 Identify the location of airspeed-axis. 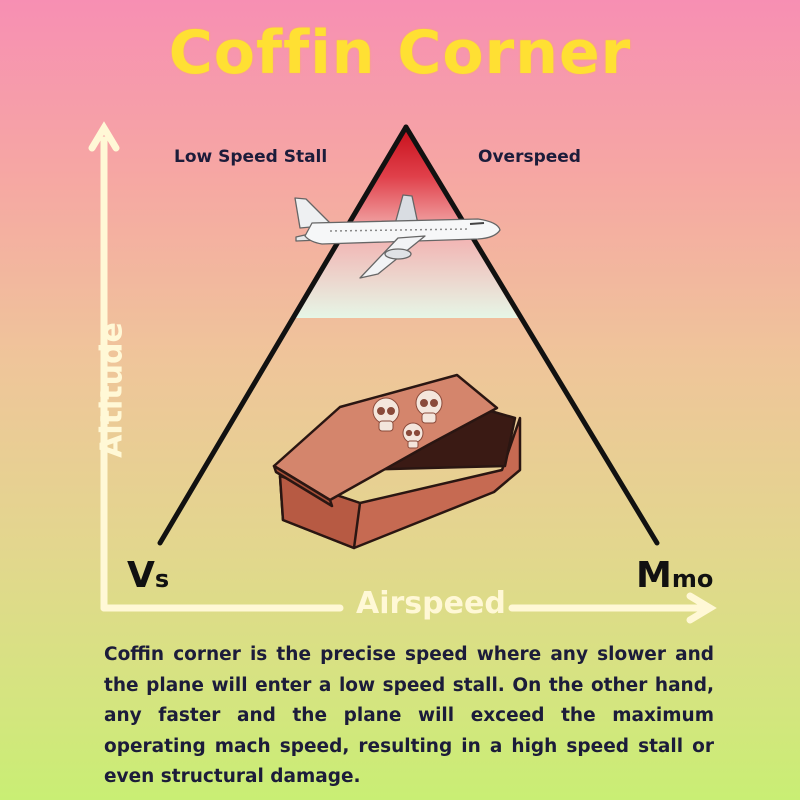
(408, 608).